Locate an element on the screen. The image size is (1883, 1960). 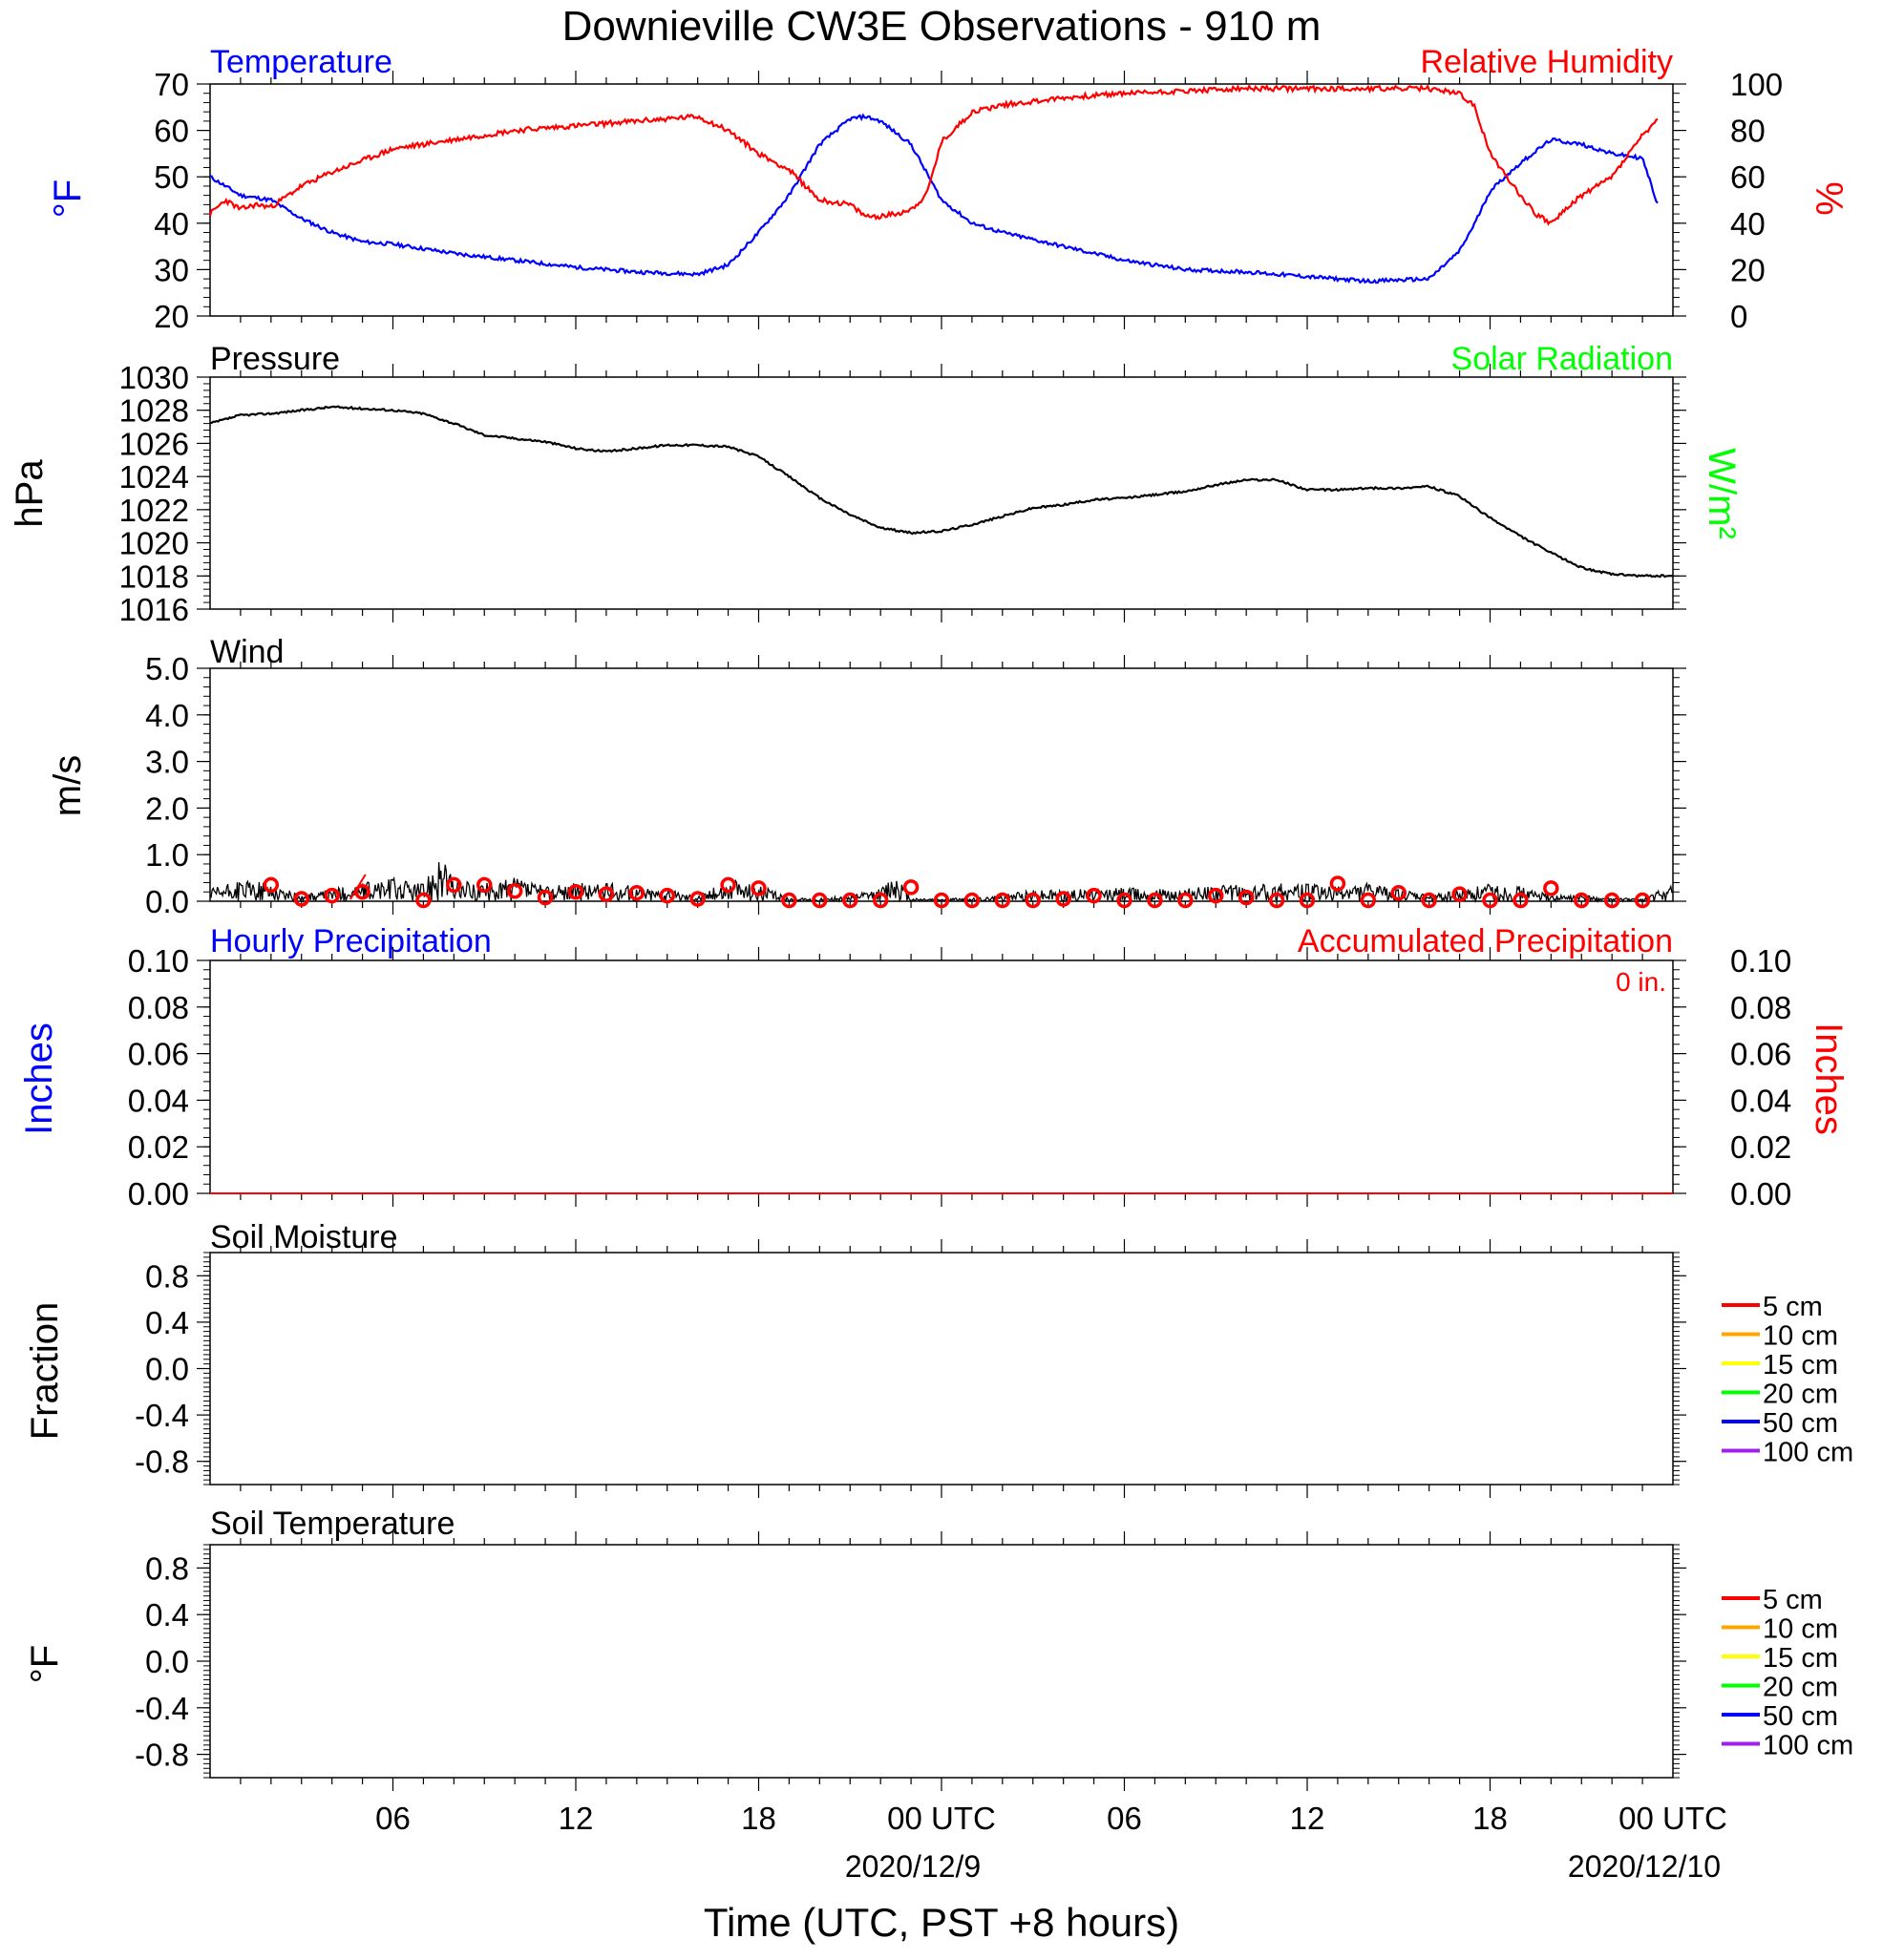
wind-line is located at coordinates (941, 883).